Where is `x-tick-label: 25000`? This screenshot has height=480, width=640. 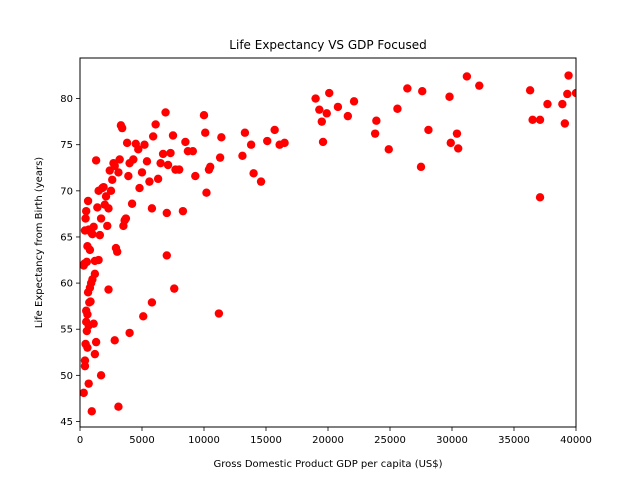 x-tick-label: 25000 is located at coordinates (390, 440).